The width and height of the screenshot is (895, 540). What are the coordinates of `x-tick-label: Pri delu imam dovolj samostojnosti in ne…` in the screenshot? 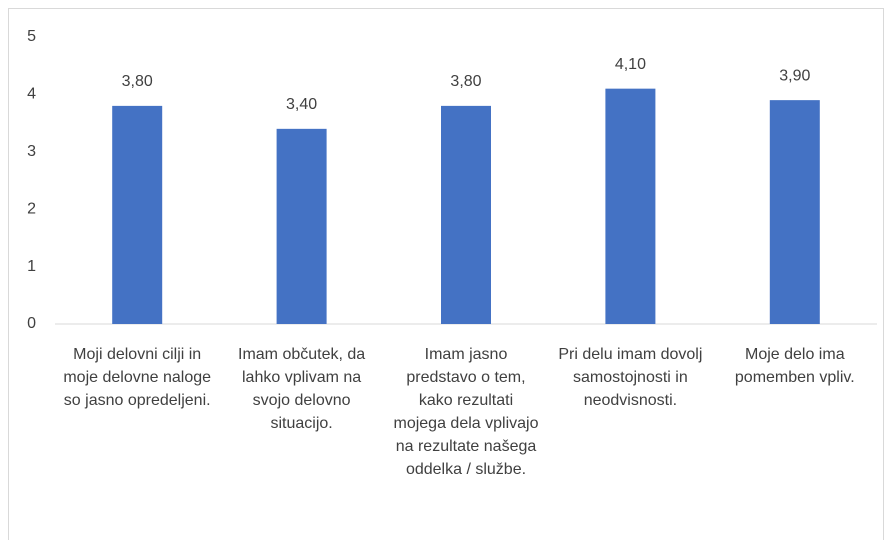 It's located at (630, 377).